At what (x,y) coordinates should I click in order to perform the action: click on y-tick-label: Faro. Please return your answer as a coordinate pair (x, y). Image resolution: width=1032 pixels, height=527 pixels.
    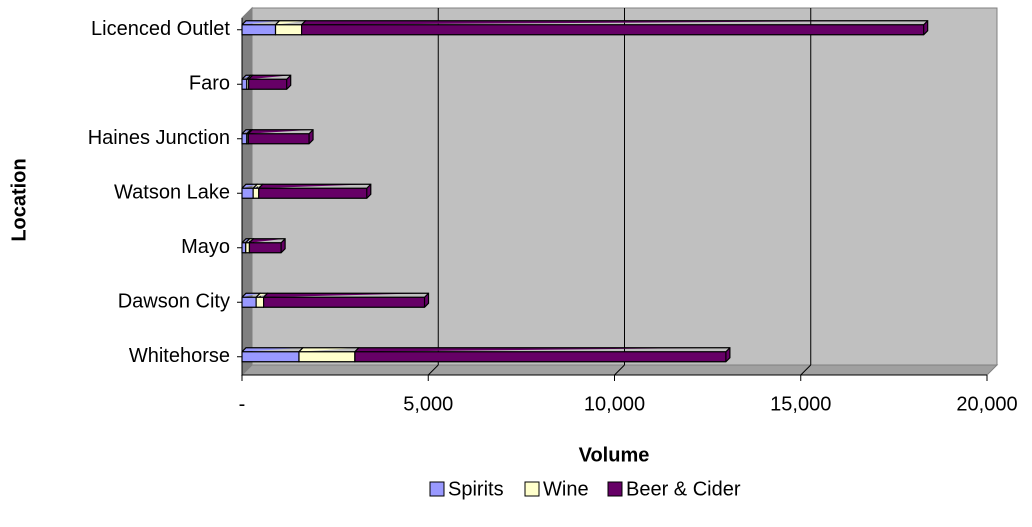
    Looking at the image, I should click on (209, 84).